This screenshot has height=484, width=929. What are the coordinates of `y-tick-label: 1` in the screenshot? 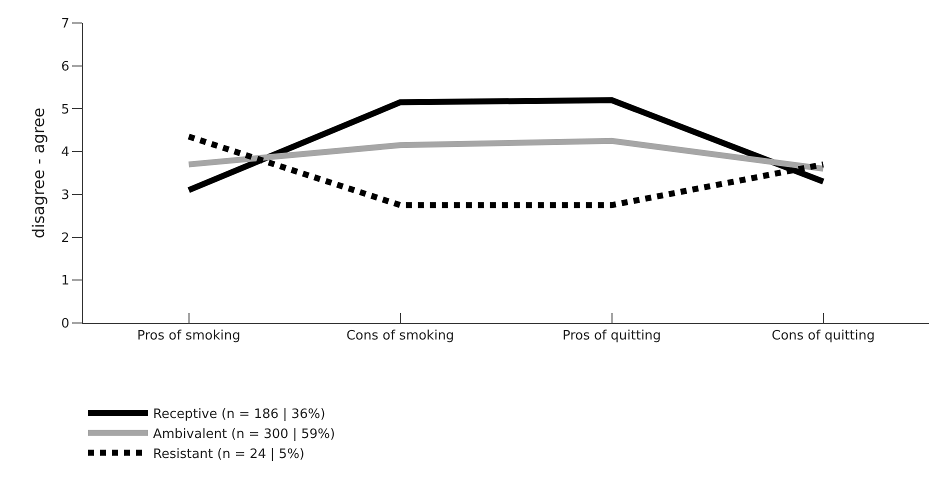 It's located at (65, 281).